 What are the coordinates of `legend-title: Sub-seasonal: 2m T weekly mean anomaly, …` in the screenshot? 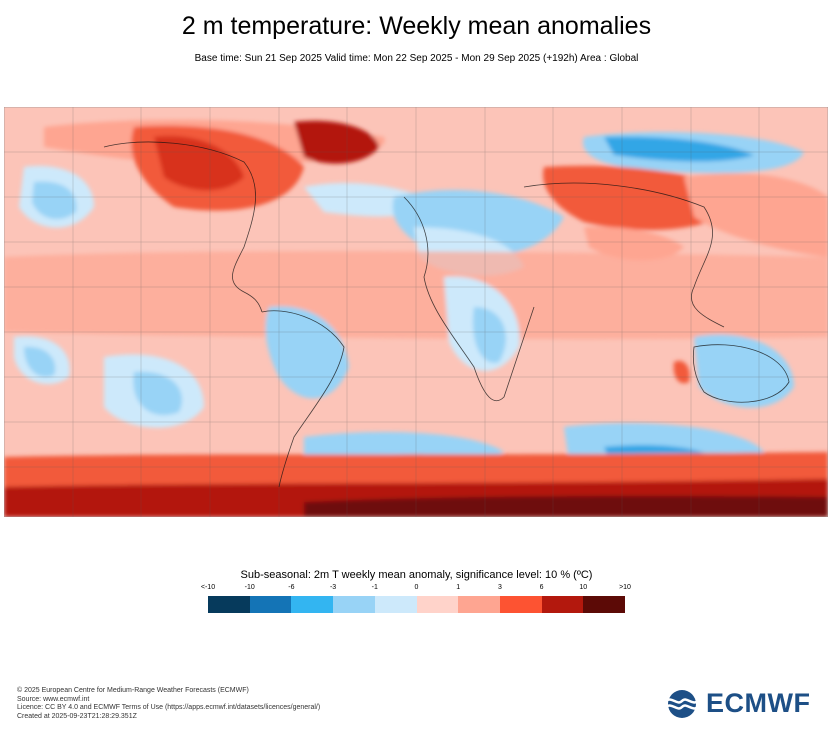 It's located at (416, 575).